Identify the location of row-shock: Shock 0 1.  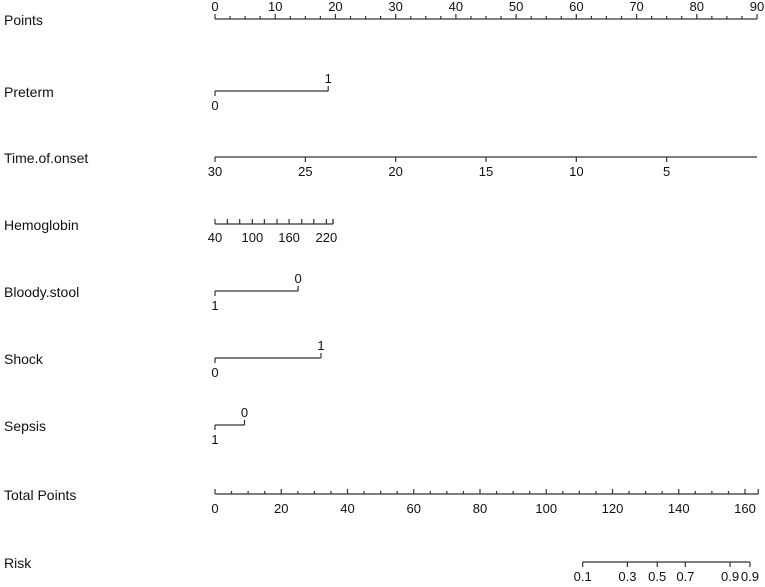
(164, 359).